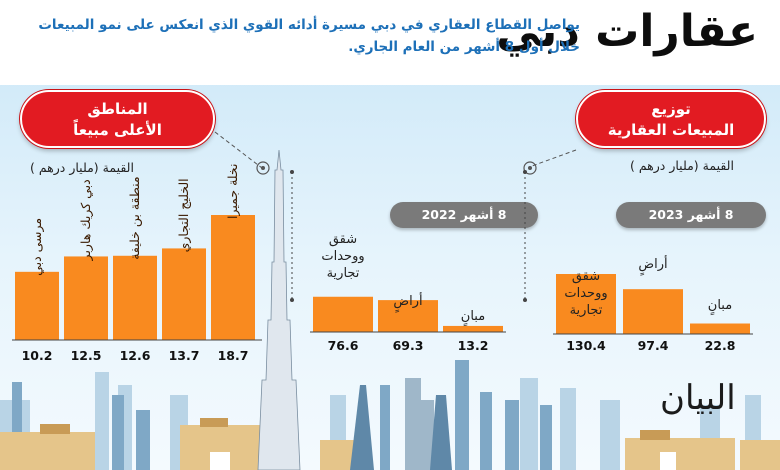  Describe the element at coordinates (86, 220) in the screenshot. I see `top-area-label: دبي كريك هاربر` at that location.